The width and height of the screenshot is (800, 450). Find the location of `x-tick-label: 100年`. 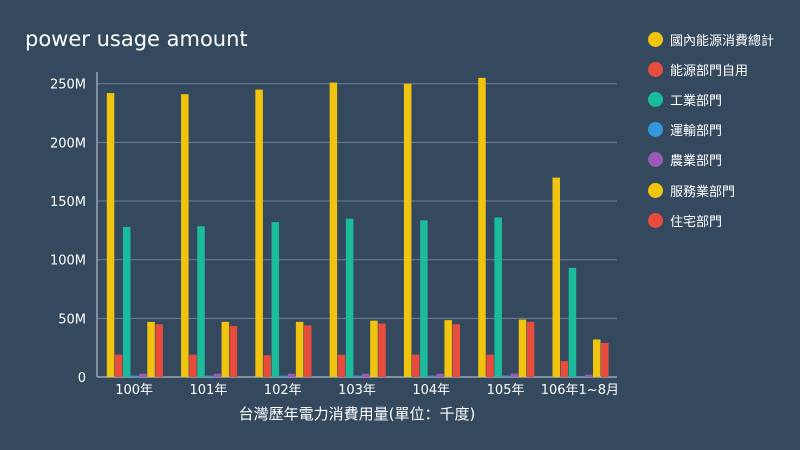

x-tick-label: 100年 is located at coordinates (134, 390).